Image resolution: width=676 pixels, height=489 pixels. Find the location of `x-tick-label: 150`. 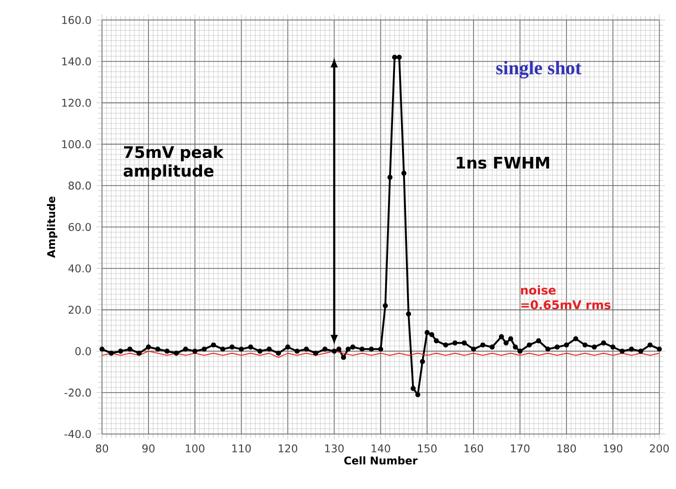

x-tick-label: 150 is located at coordinates (427, 448).